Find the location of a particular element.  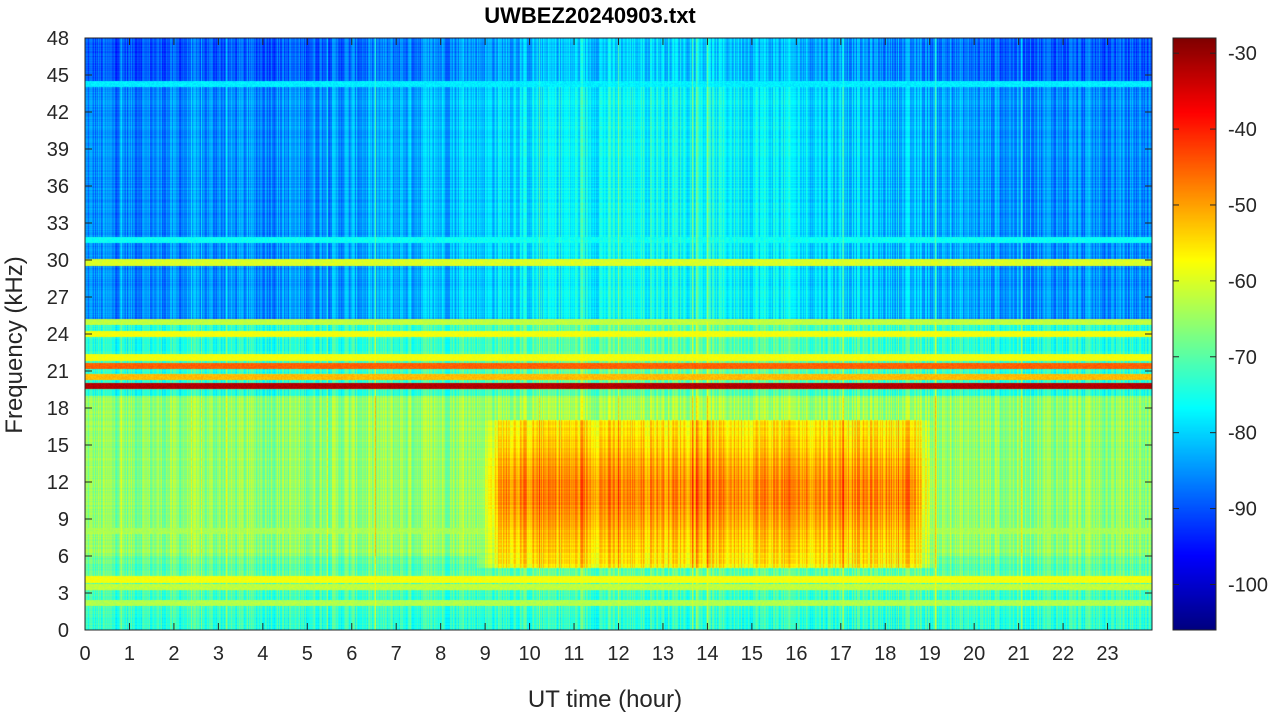

x-tick-label: 7 is located at coordinates (396, 654).